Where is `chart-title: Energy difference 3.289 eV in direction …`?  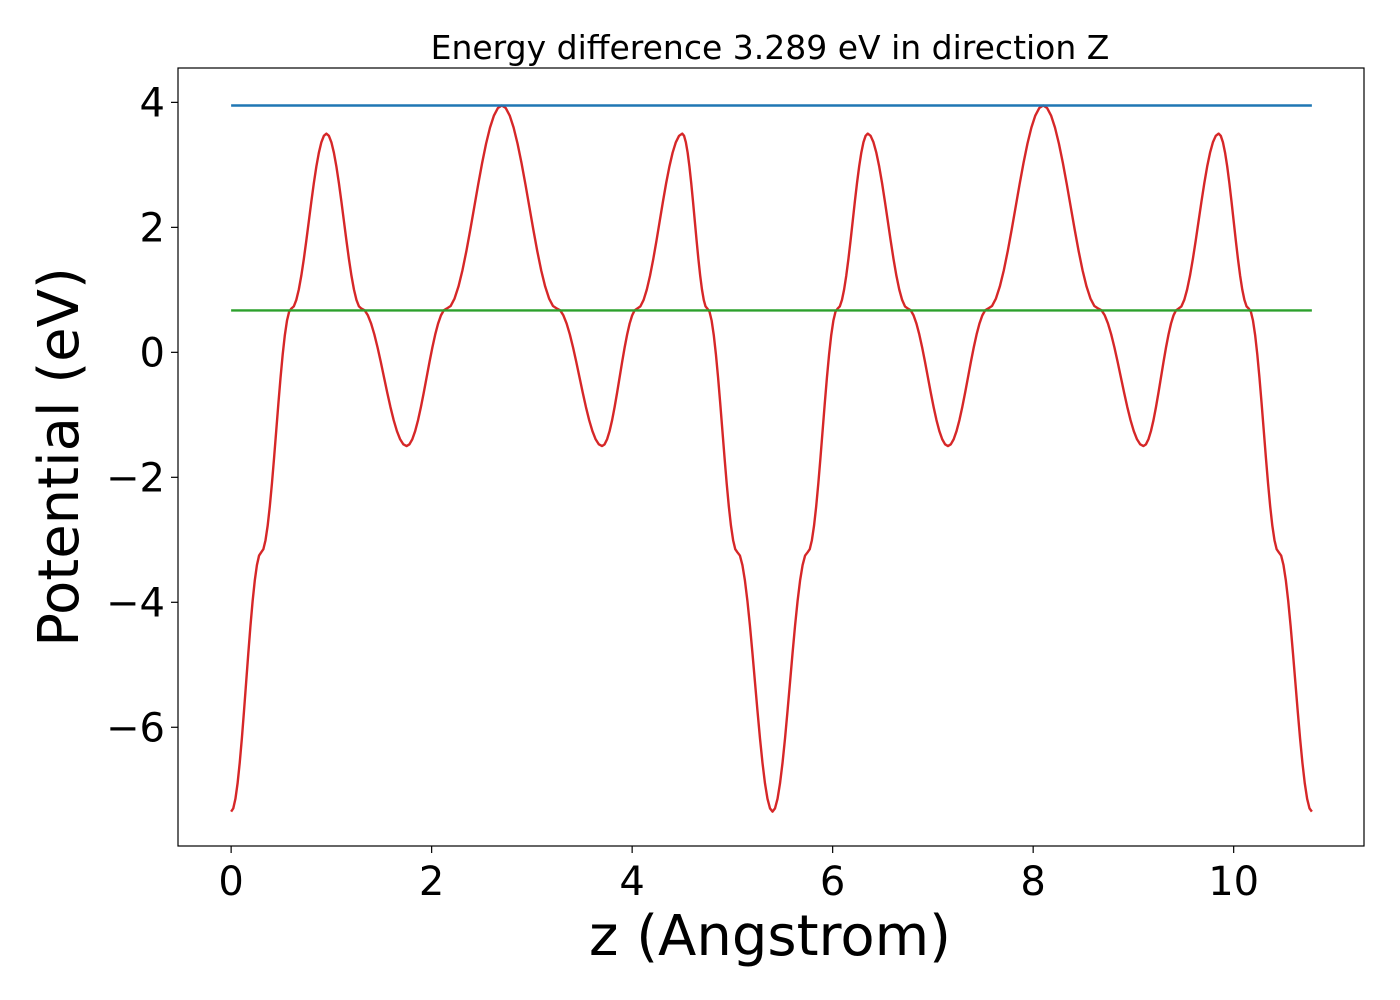 chart-title: Energy difference 3.289 eV in direction … is located at coordinates (770, 47).